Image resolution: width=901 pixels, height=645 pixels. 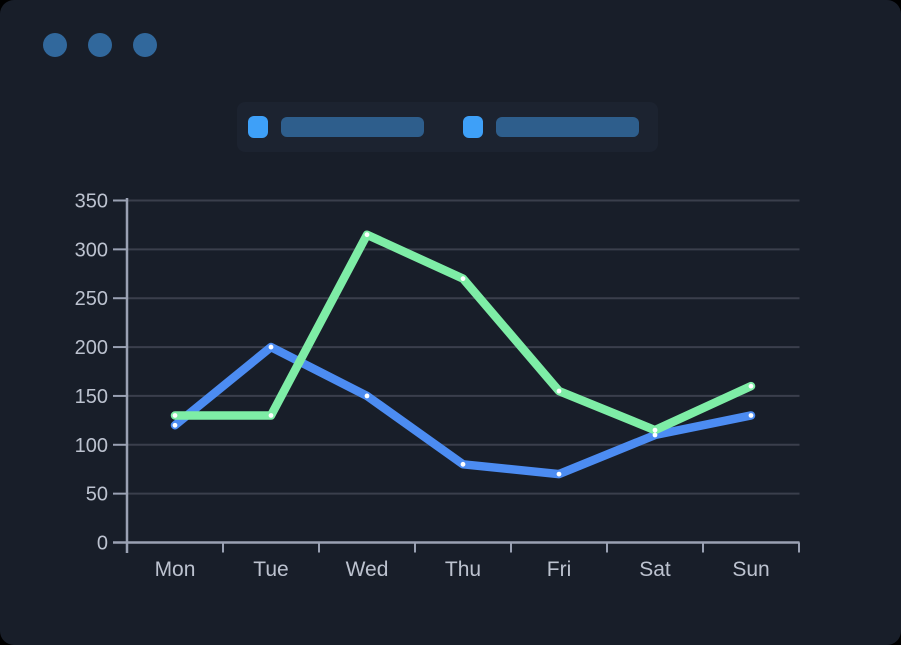 What do you see at coordinates (97, 495) in the screenshot?
I see `y-tick-label-50: 50` at bounding box center [97, 495].